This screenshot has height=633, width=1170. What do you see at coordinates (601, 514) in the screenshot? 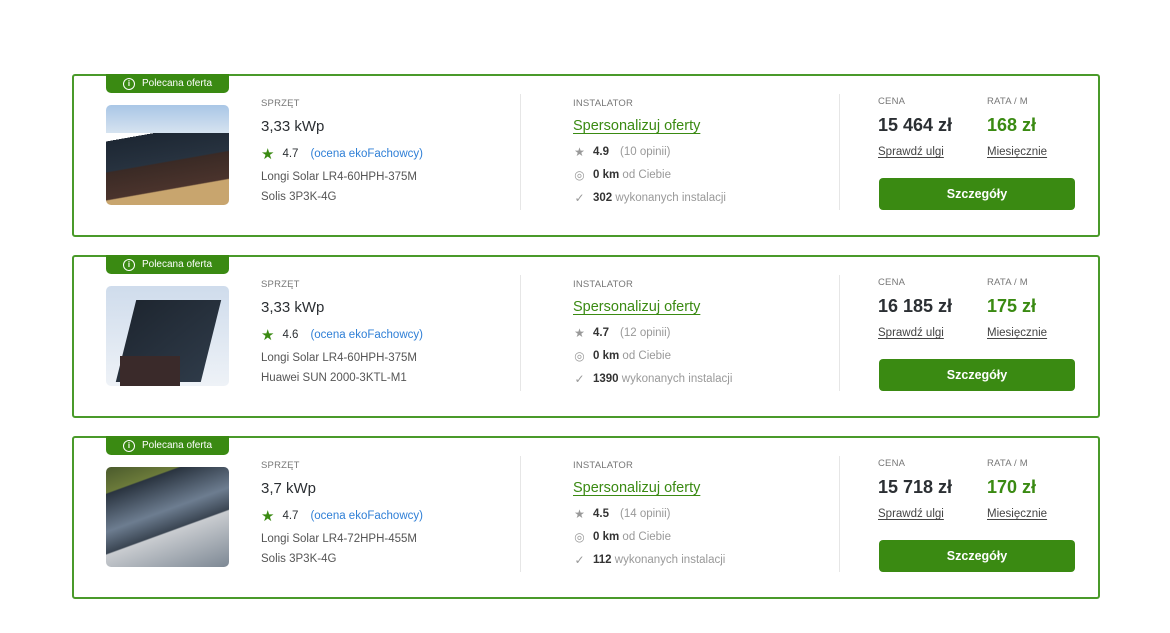
I see `installer-rating: 4.5` at bounding box center [601, 514].